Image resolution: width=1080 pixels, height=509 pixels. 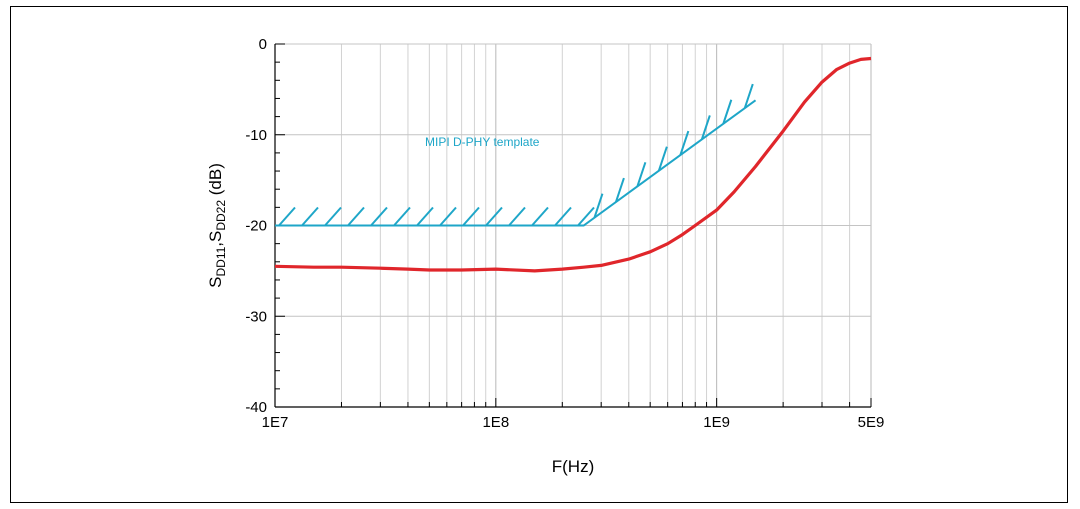 What do you see at coordinates (256, 407) in the screenshot?
I see `y-tick-label: -40` at bounding box center [256, 407].